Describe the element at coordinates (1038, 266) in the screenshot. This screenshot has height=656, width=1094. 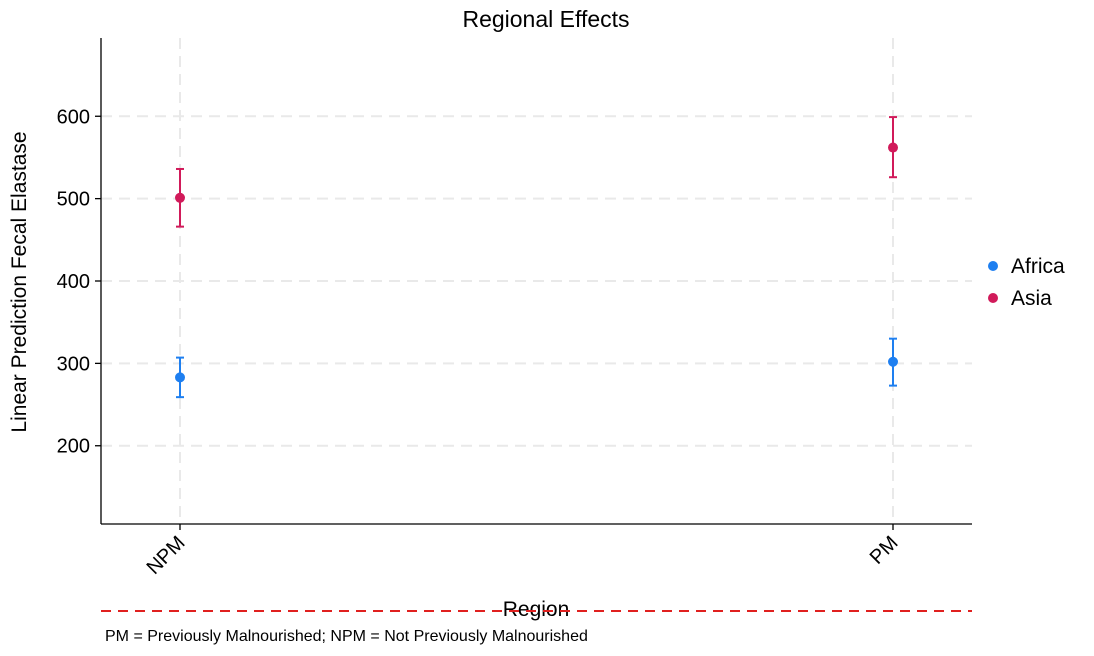
I see `legend-label: Africa` at that location.